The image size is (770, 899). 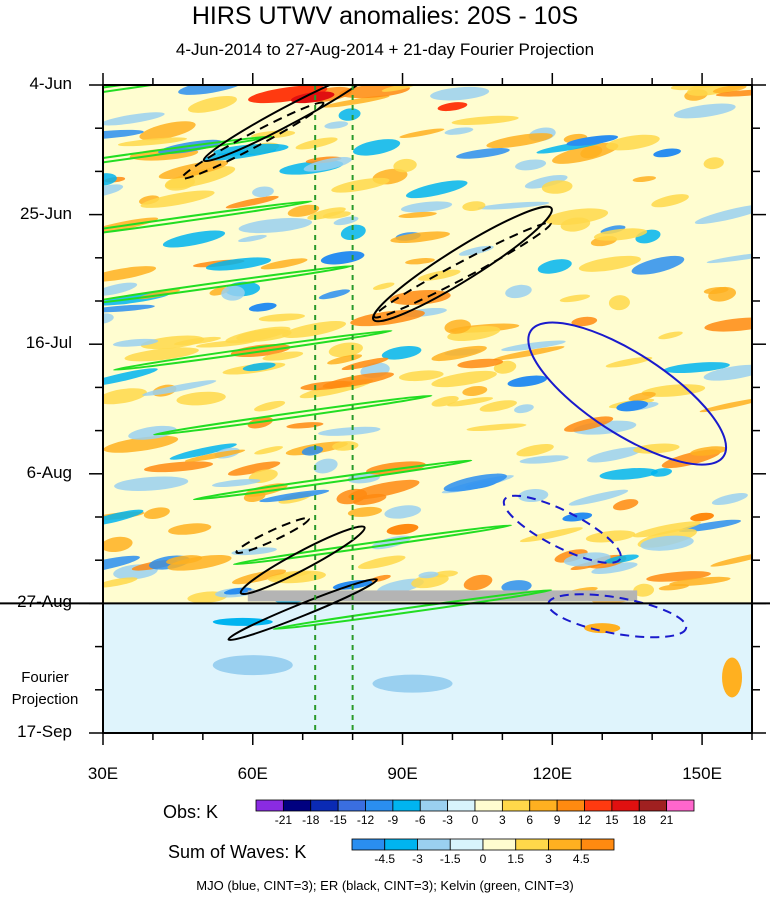 What do you see at coordinates (402, 773) in the screenshot?
I see `x-tick-label: 90E` at bounding box center [402, 773].